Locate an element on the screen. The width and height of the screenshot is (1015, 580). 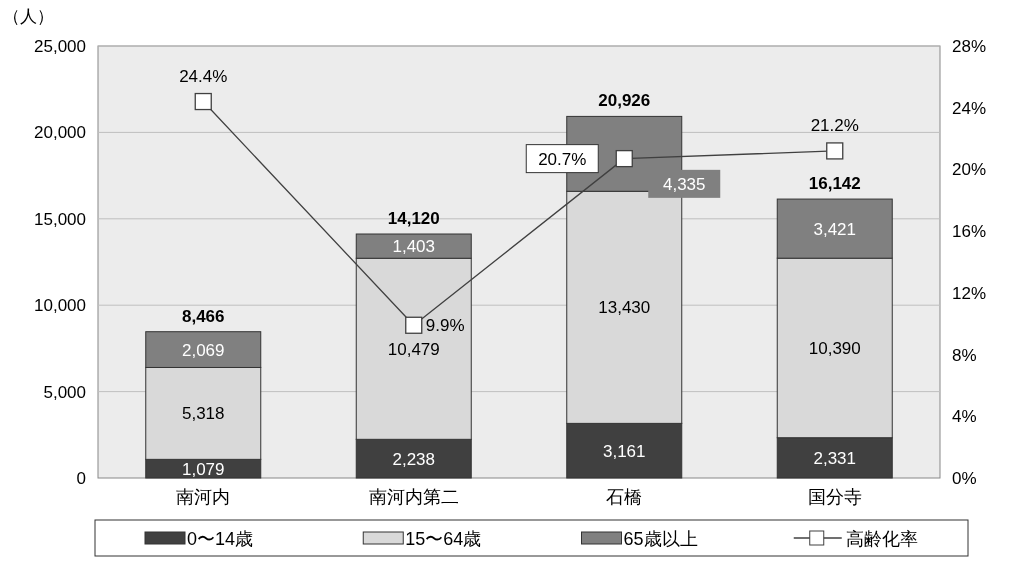
y2-tick-label: 4% is located at coordinates (964, 417).